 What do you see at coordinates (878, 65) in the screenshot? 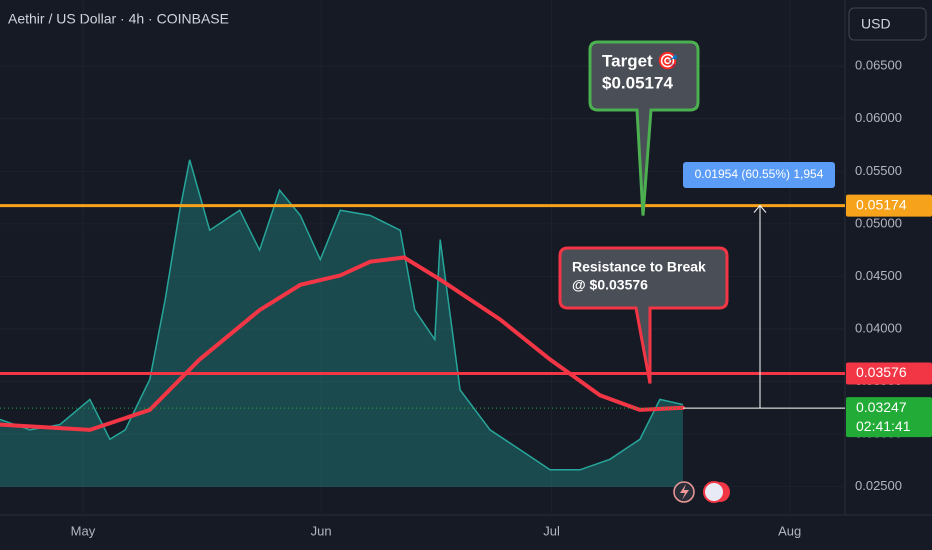
I see `y-tick-label: 0.06500` at bounding box center [878, 65].